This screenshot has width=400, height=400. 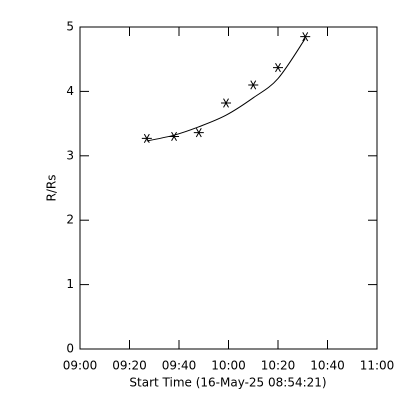 I want to click on y-tick-label: 5, so click(x=70, y=27).